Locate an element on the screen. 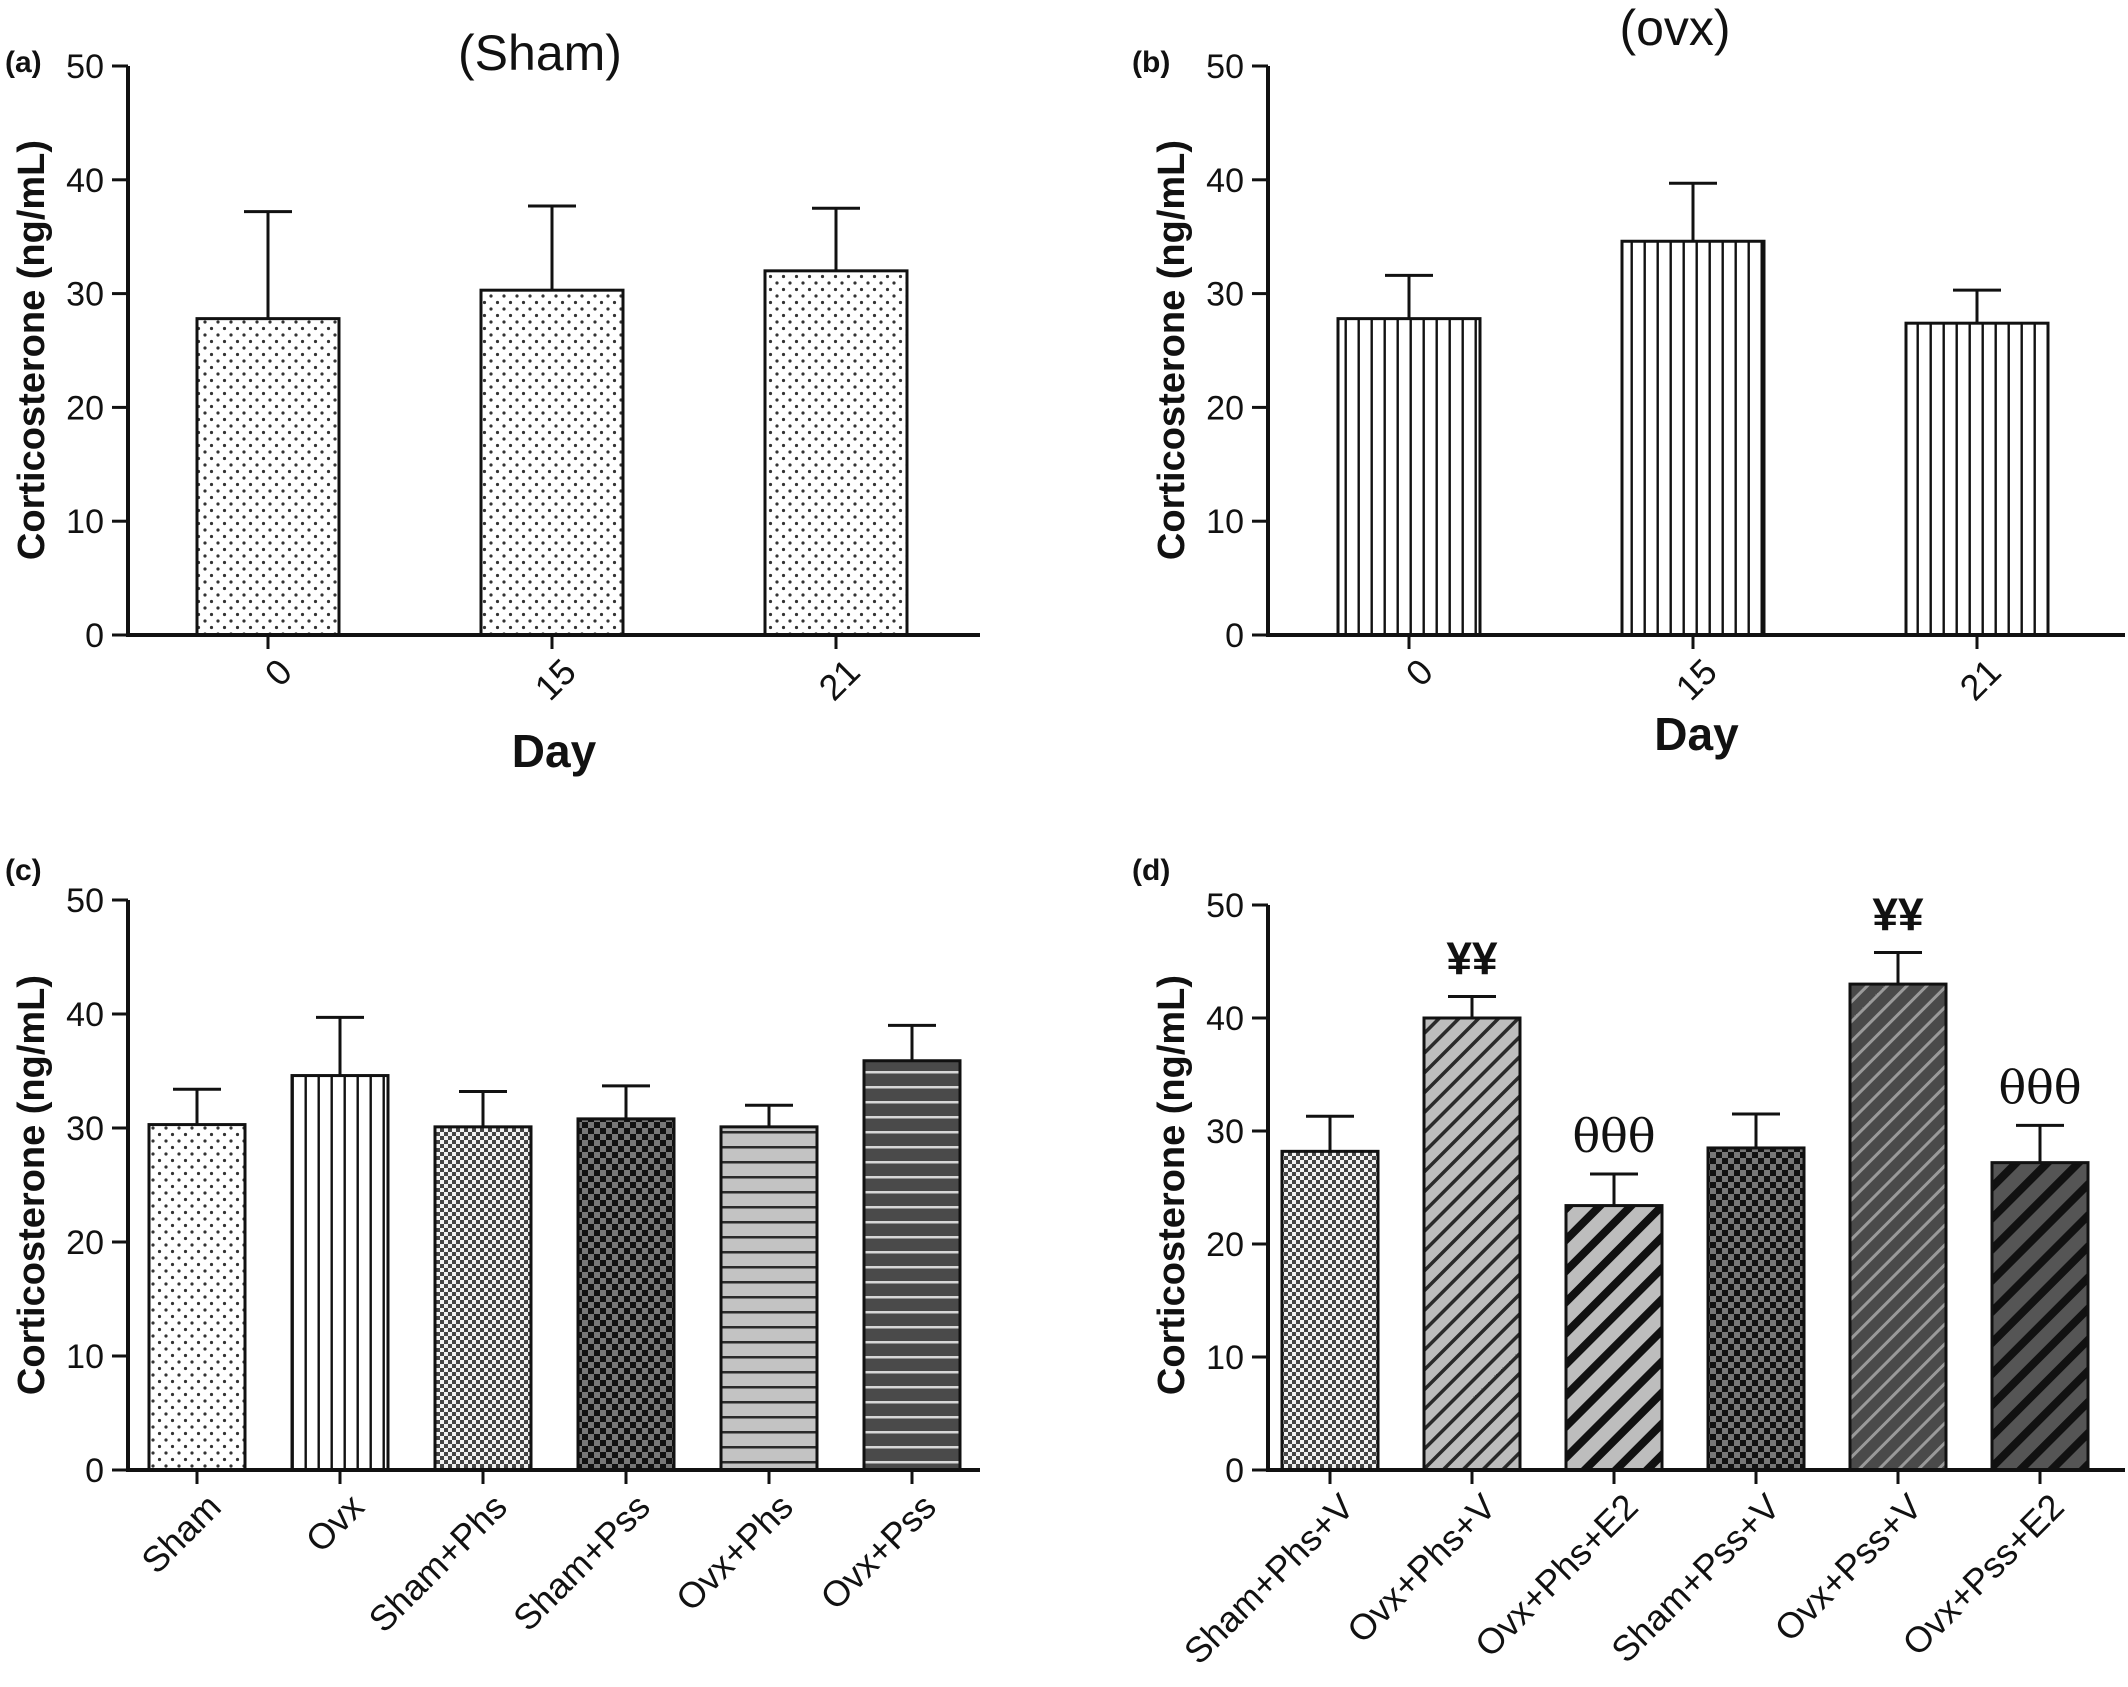 The height and width of the screenshot is (1687, 2128). x-tick-label: Ovx+Pss is located at coordinates (878, 1552).